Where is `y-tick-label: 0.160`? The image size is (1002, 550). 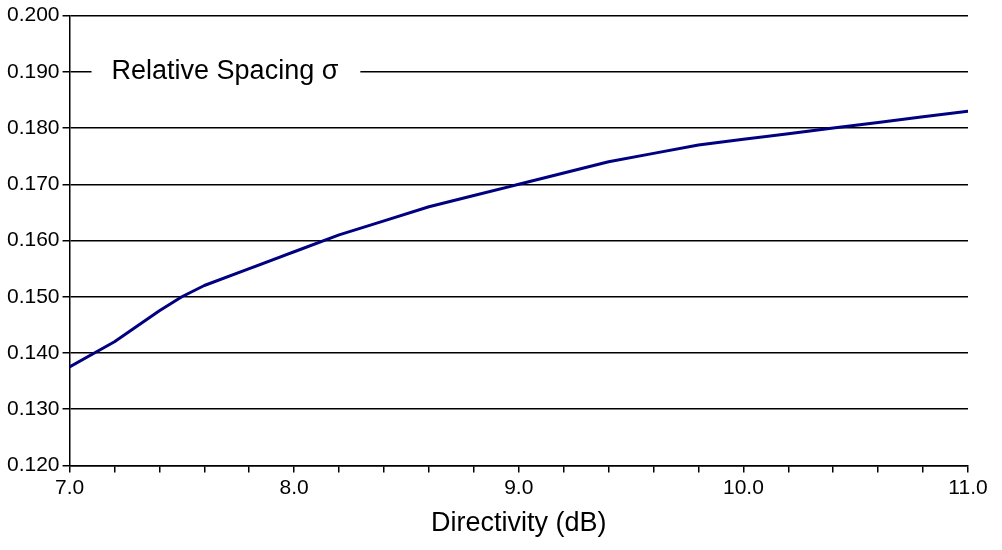
y-tick-label: 0.160 is located at coordinates (33, 239).